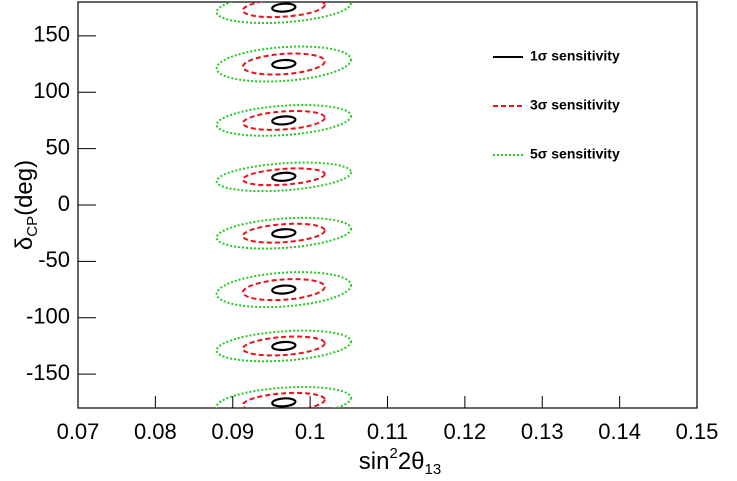  I want to click on x-label-sup: 2, so click(393, 453).